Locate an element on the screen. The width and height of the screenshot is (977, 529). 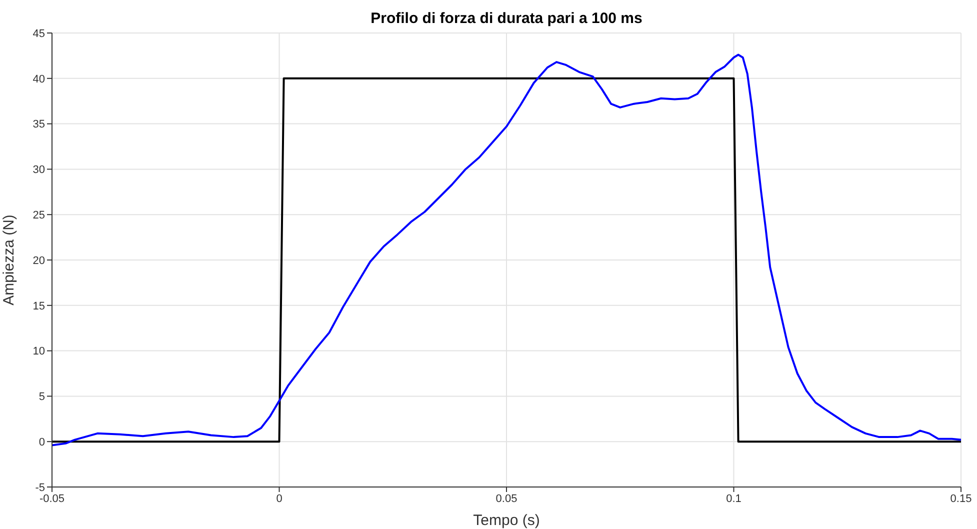
y-tick-label: 25 is located at coordinates (38, 216).